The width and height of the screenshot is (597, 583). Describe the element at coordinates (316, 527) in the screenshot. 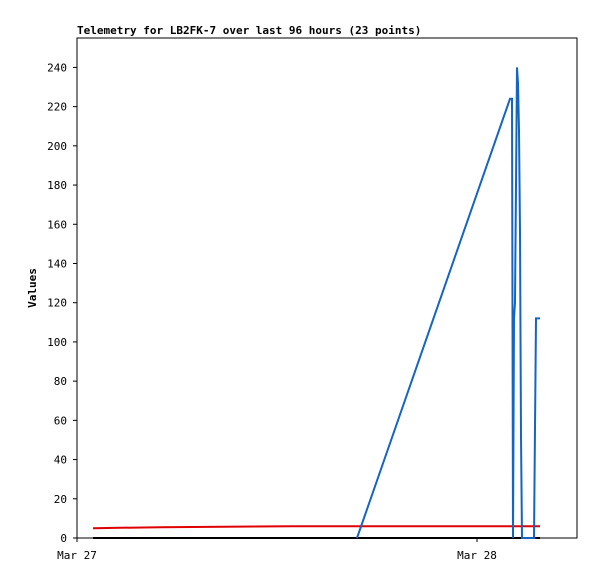

I see `series-line` at that location.